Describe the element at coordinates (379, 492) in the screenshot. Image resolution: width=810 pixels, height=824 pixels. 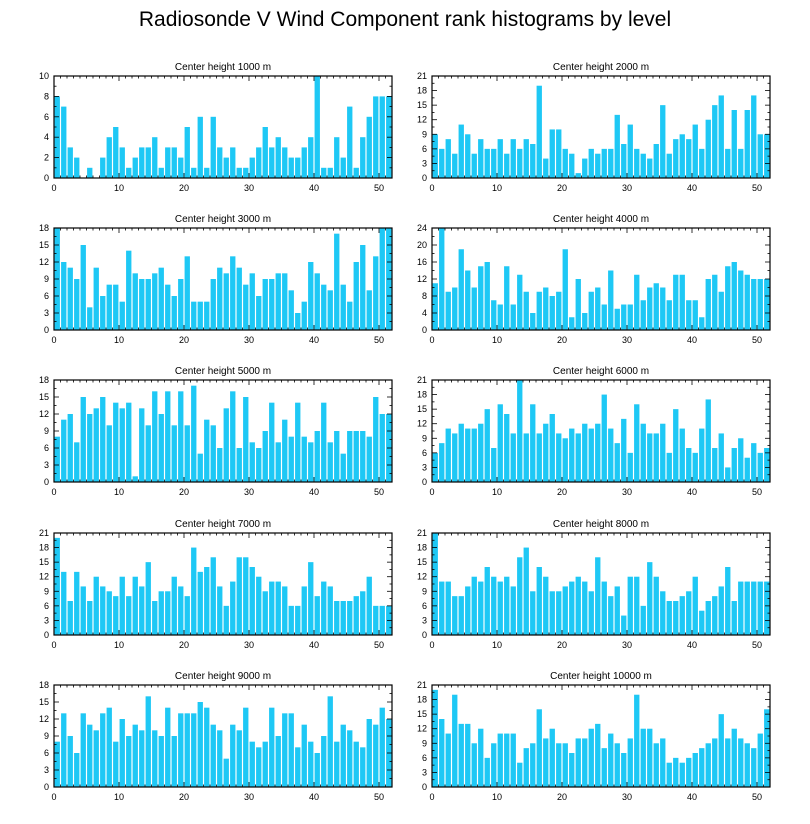
I see `x-tick-label: 50` at that location.